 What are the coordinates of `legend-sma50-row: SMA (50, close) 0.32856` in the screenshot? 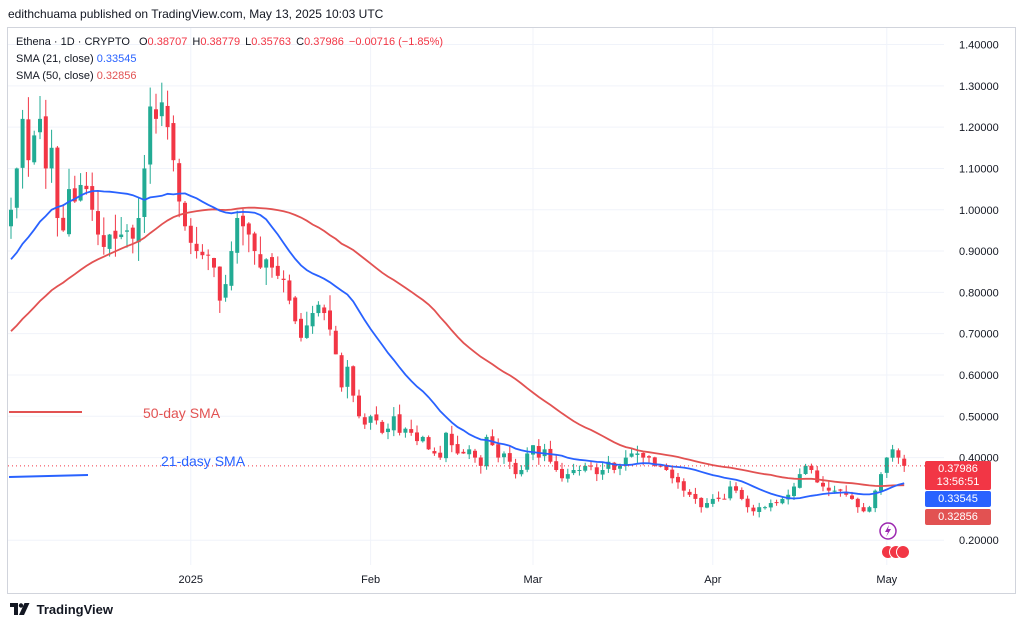 It's located at (229, 76).